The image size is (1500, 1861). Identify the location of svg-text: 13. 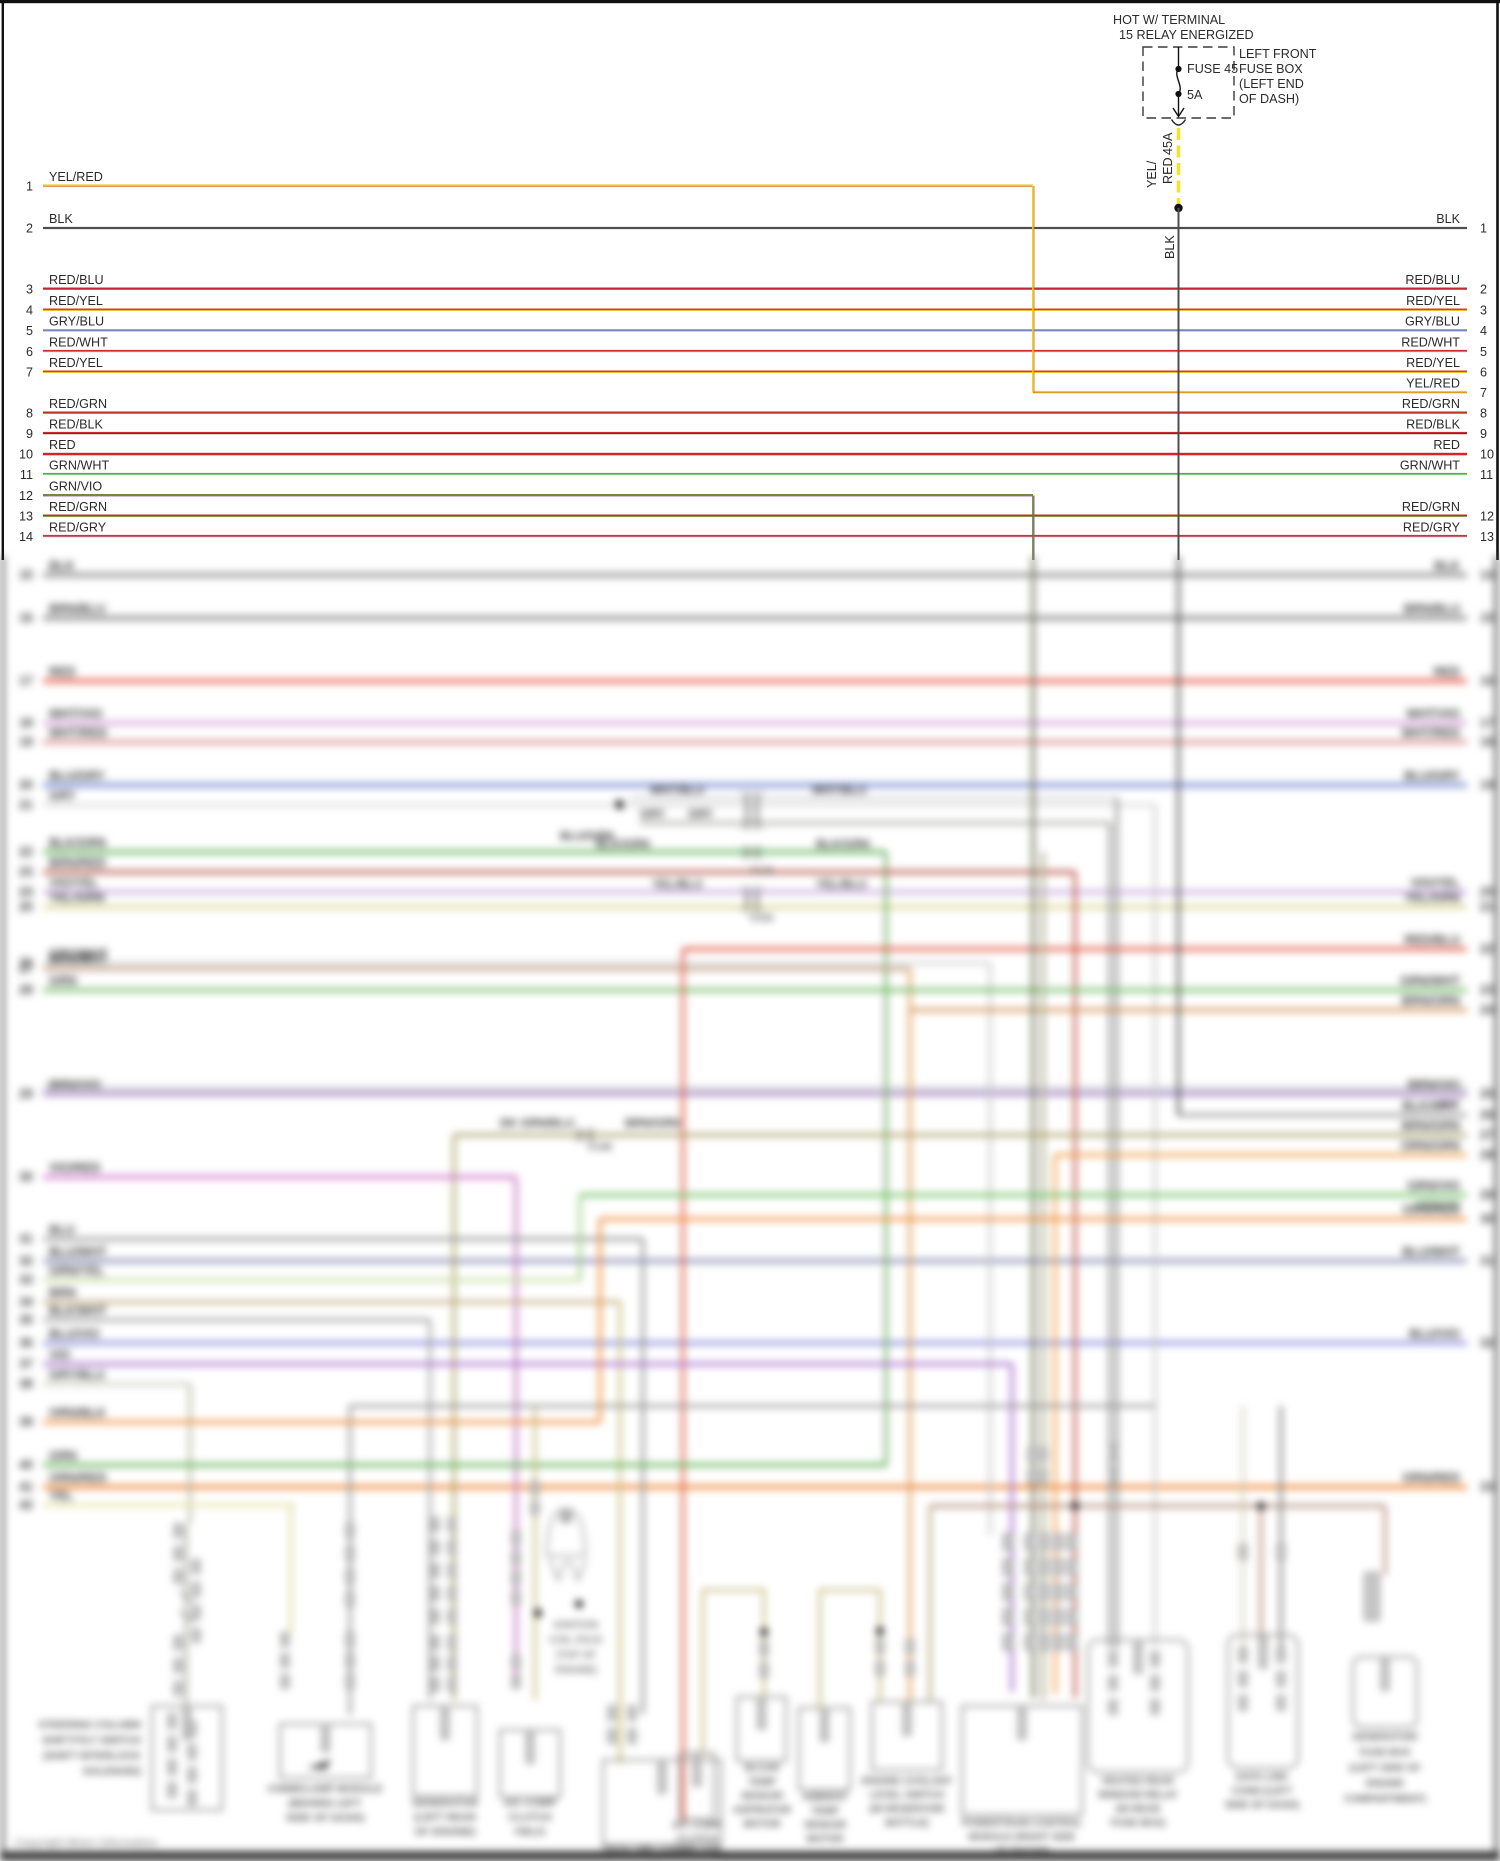
(26, 517).